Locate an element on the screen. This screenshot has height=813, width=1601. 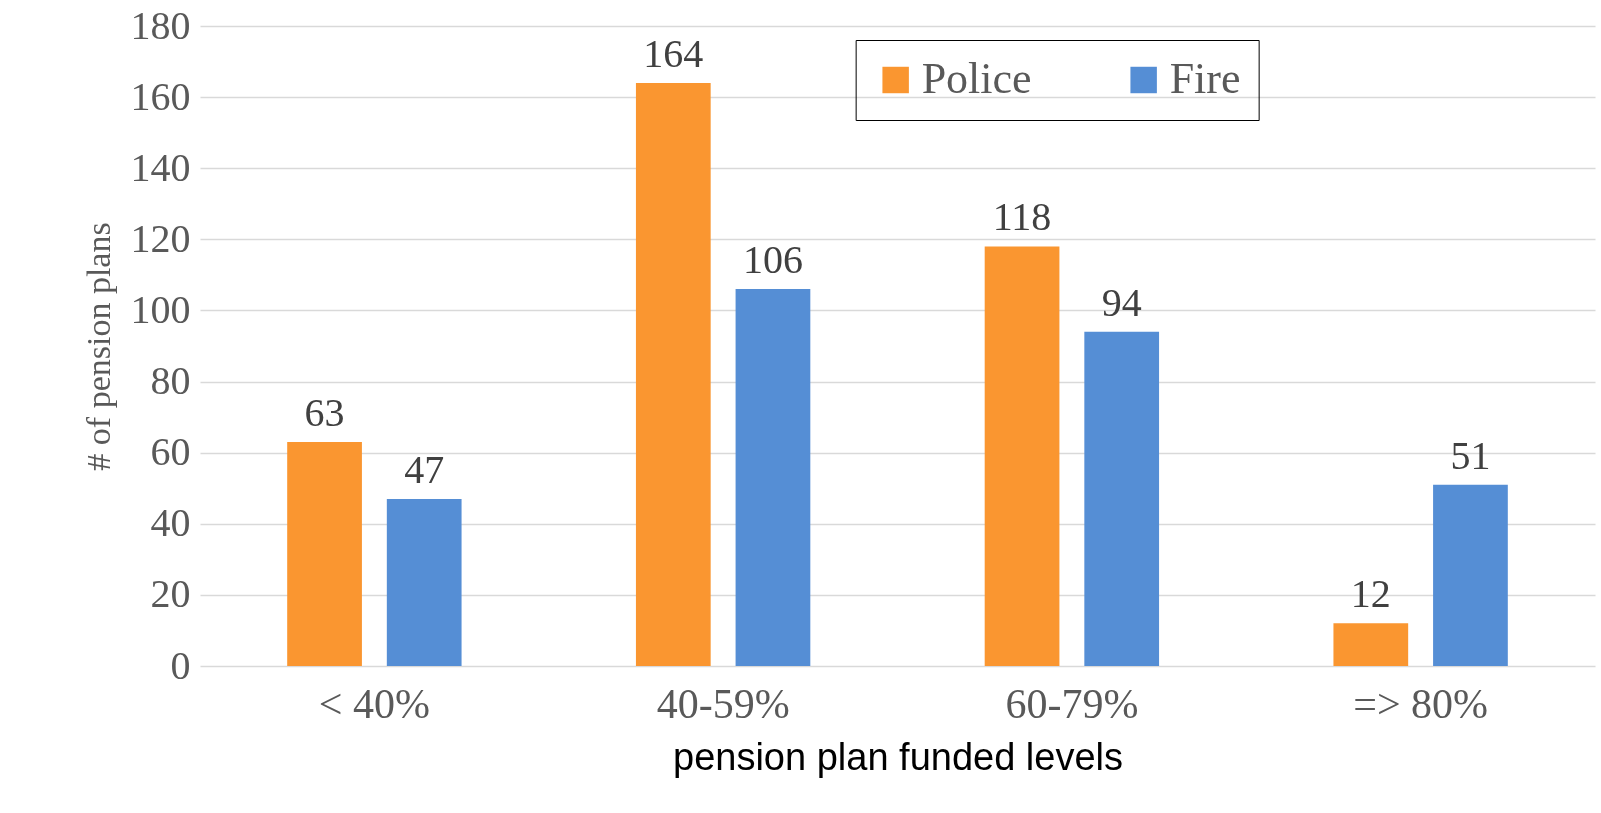
y-tick-label: 180 is located at coordinates (160, 25).